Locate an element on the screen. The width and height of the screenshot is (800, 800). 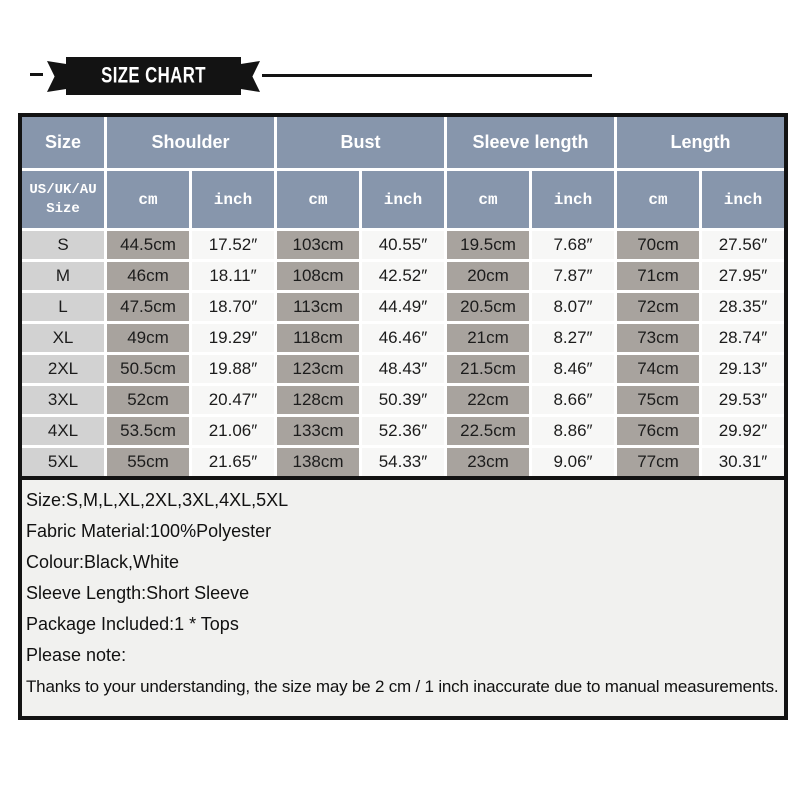
measurement-cell: 46.46″ is located at coordinates (403, 338).